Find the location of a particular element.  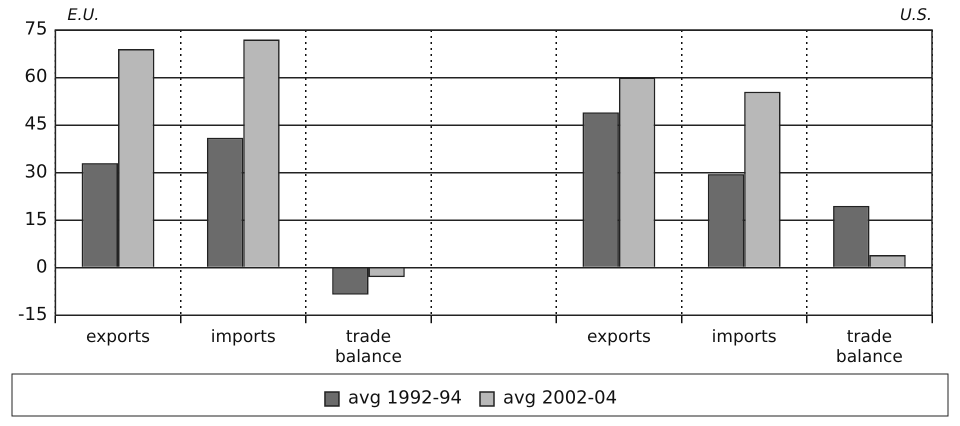

y-tick-label: 60 is located at coordinates (36, 77).